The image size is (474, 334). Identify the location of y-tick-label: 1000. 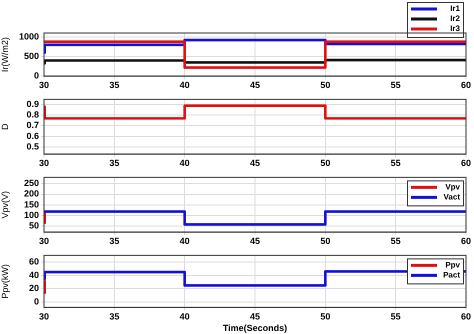
(28, 36).